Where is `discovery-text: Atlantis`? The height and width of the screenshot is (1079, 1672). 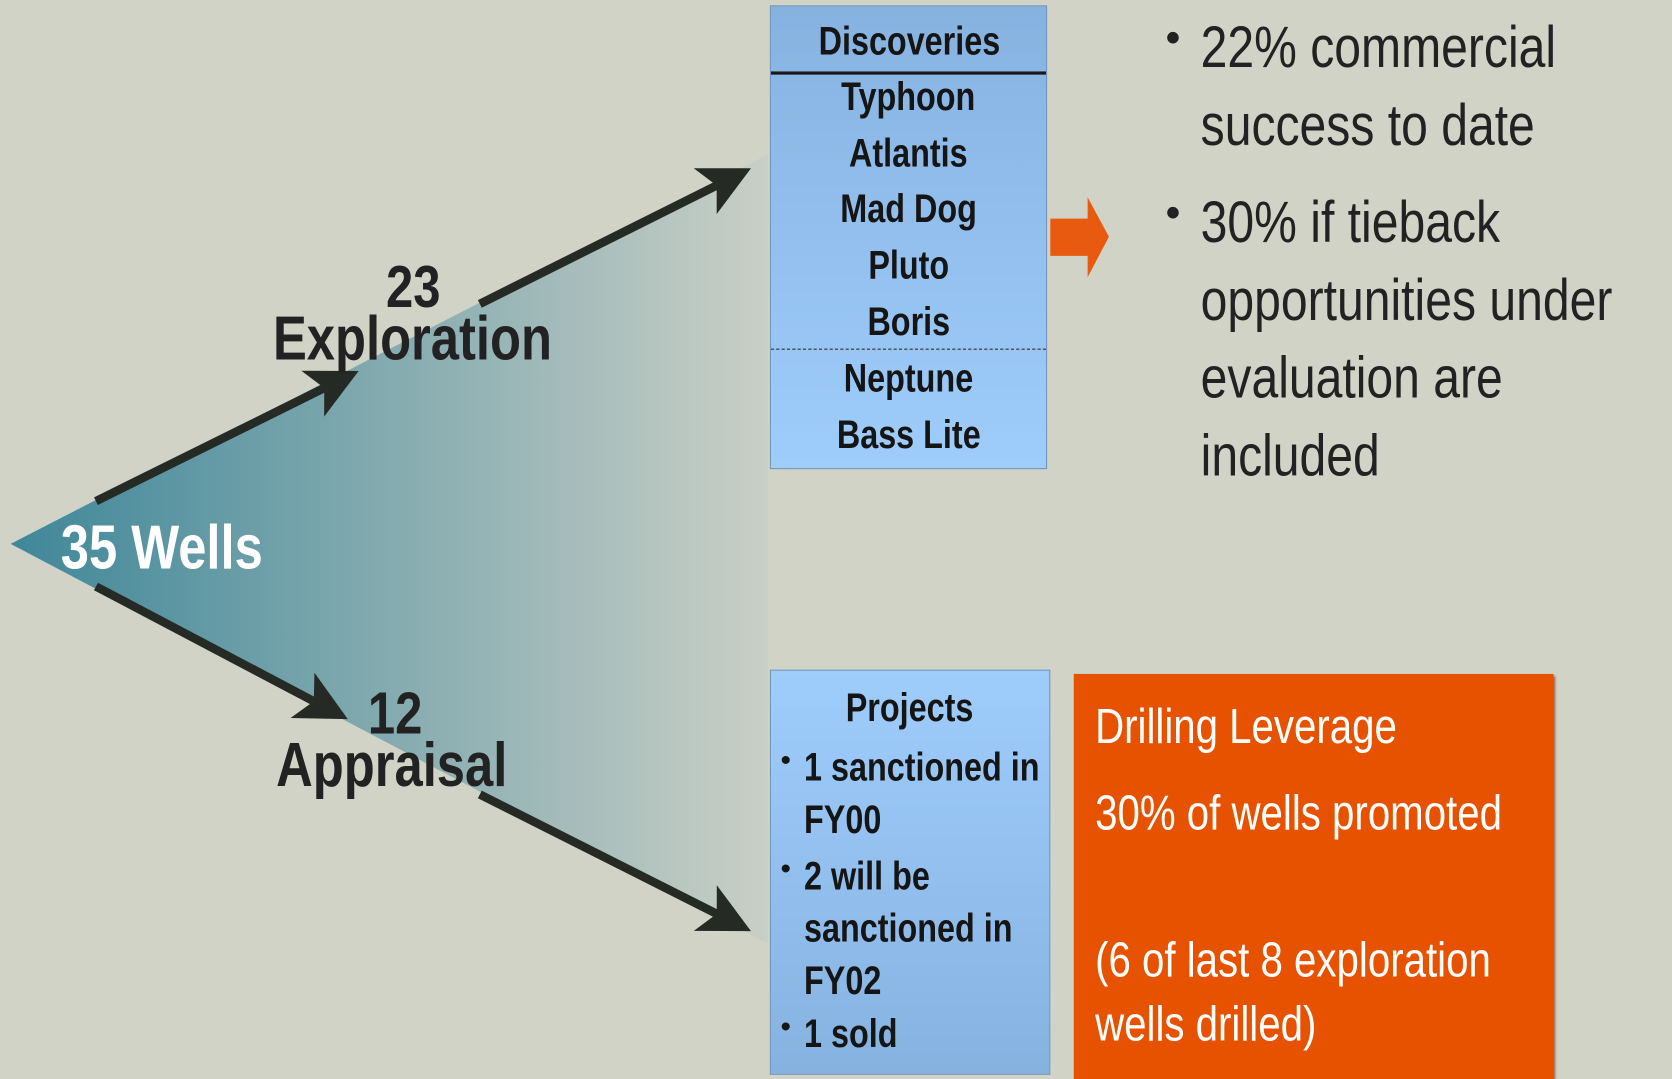
discovery-text: Atlantis is located at coordinates (908, 153).